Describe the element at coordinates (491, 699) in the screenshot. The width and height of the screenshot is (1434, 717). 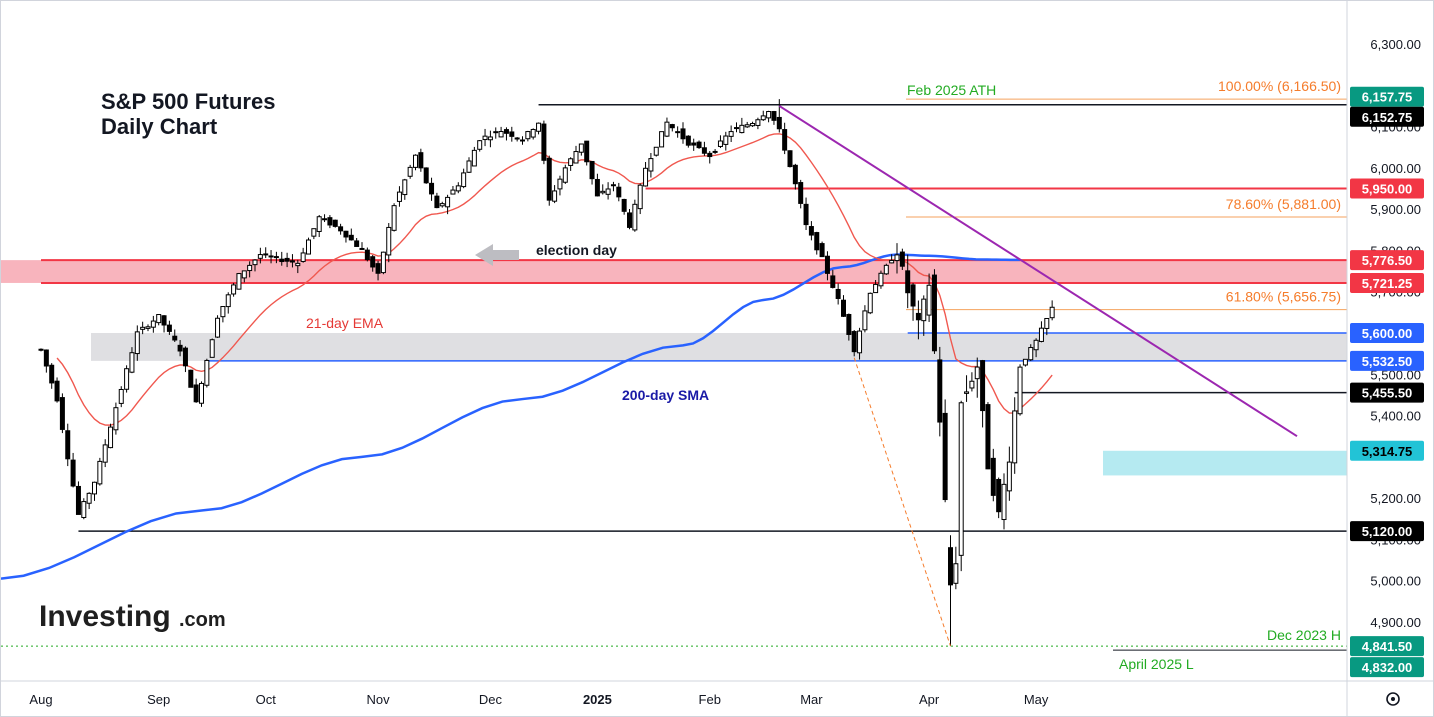
I see `x-tick-label: Dec` at that location.